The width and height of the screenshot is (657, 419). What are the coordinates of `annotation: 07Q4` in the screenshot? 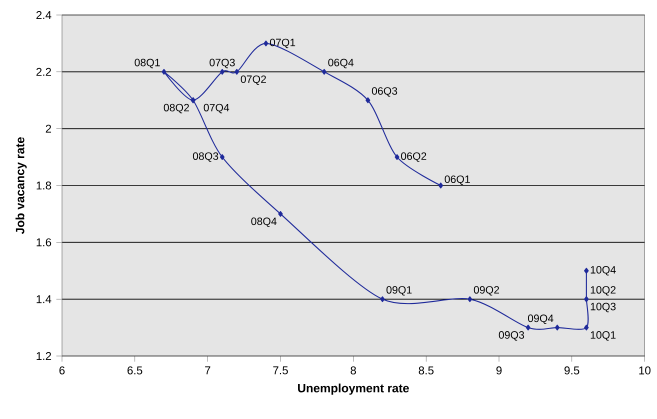 It's located at (217, 109).